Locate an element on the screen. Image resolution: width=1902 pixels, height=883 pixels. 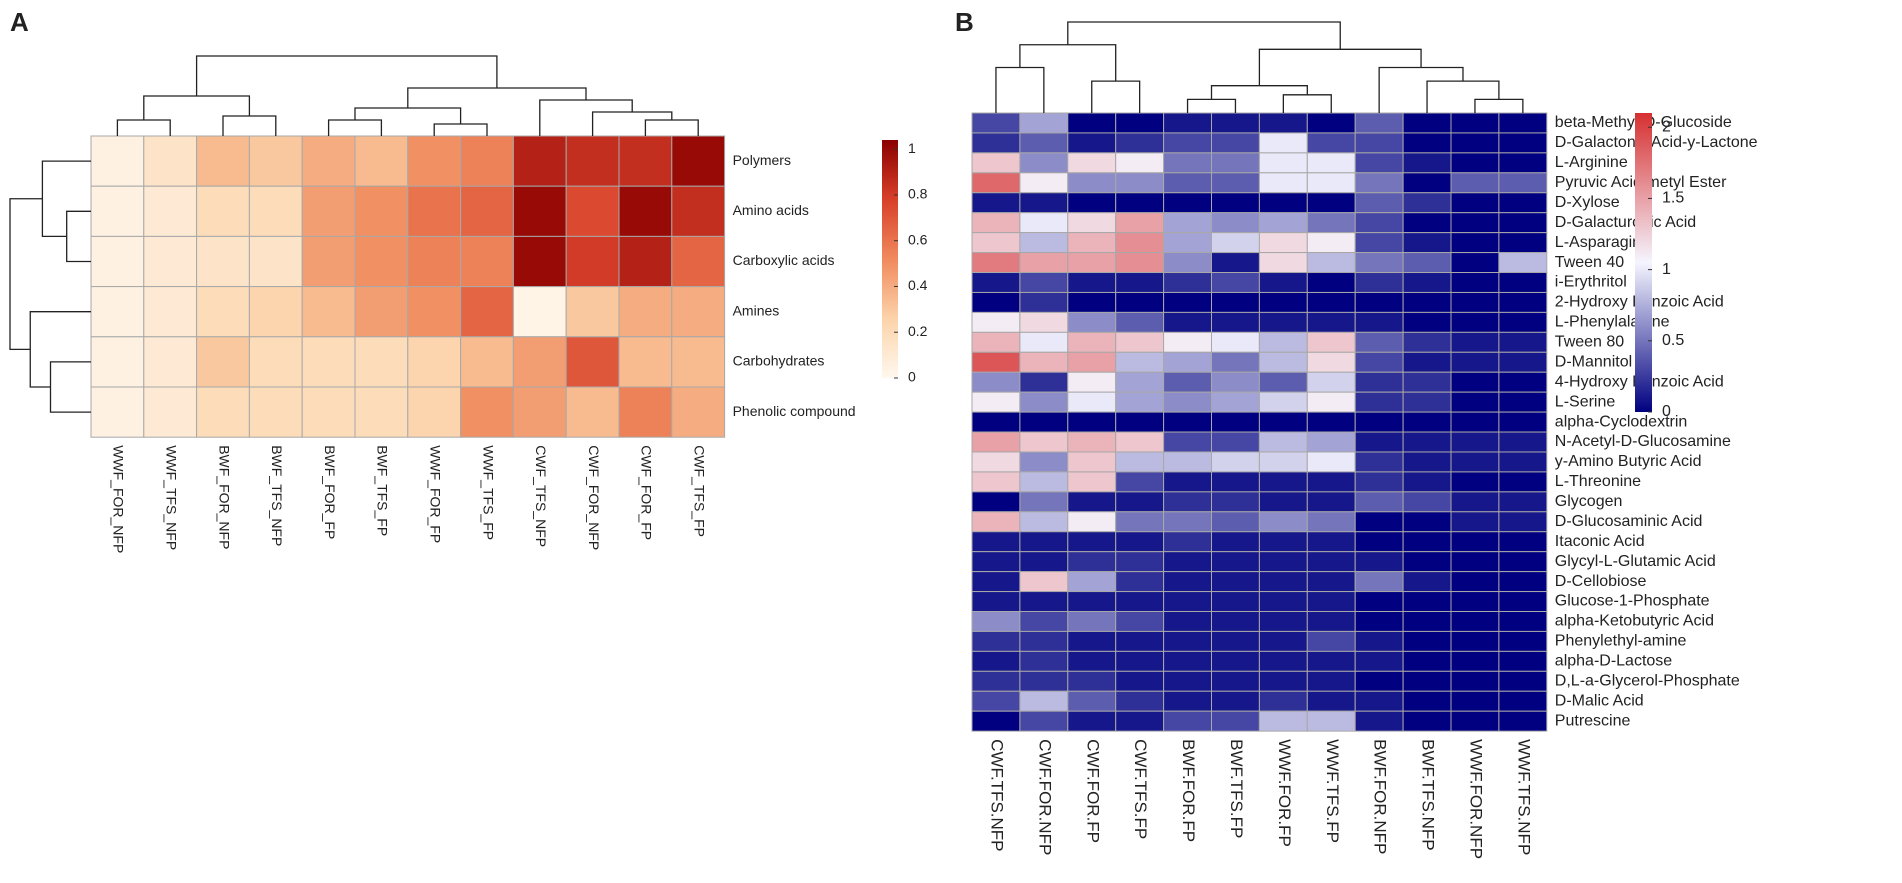
row-label: y-Amino Butyric Acid is located at coordinates (1628, 461).